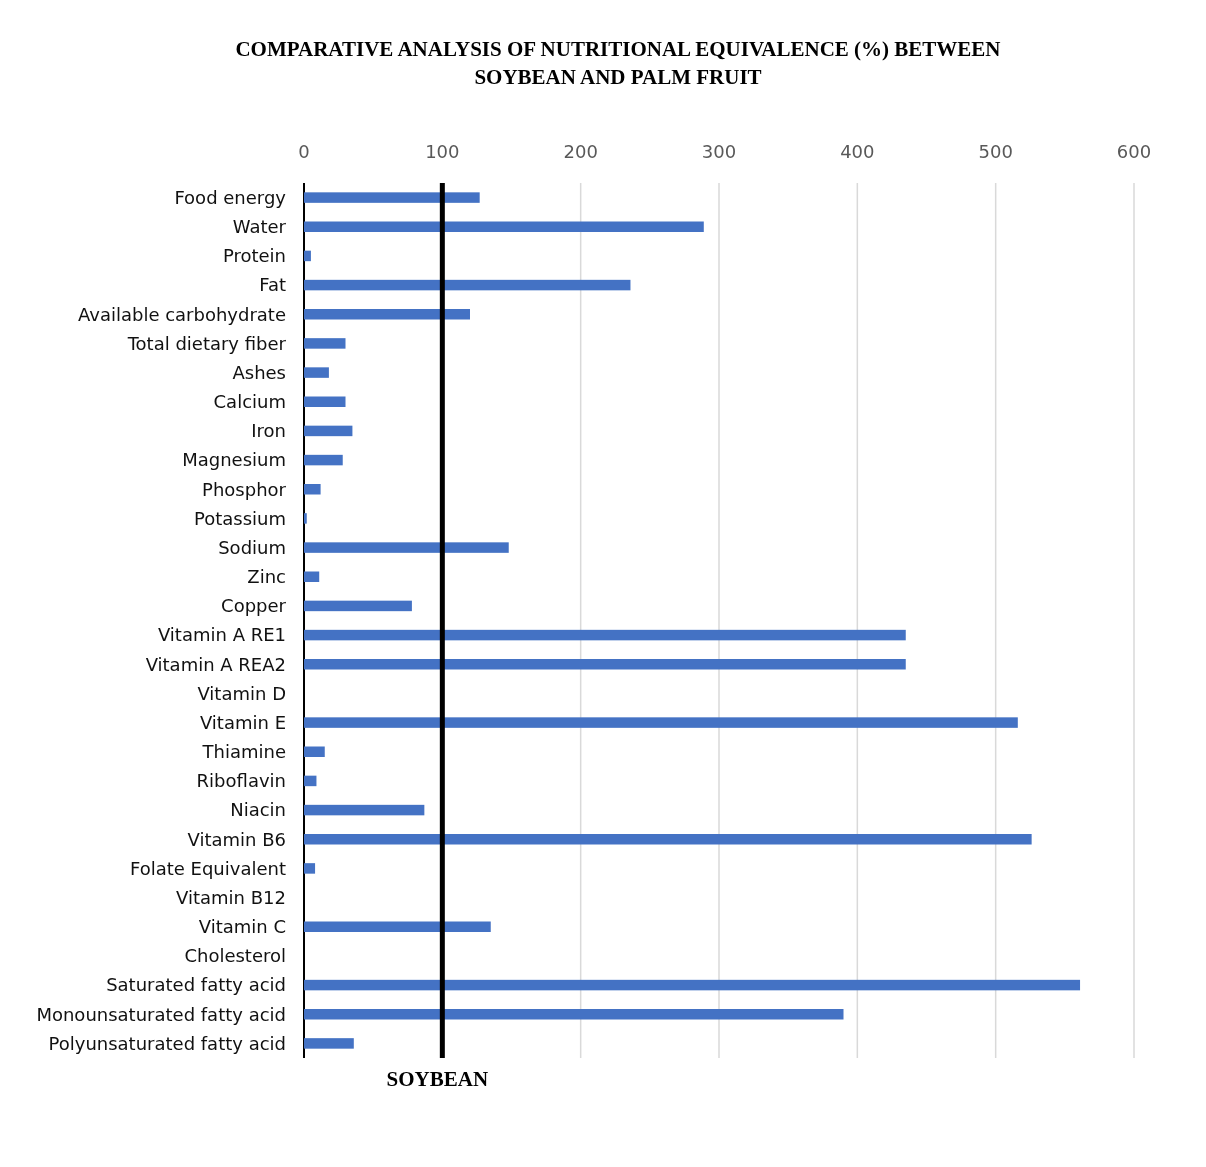 The width and height of the screenshot is (1206, 1167). Describe the element at coordinates (437, 1079) in the screenshot. I see `ref-line-label: SOYBEAN` at that location.